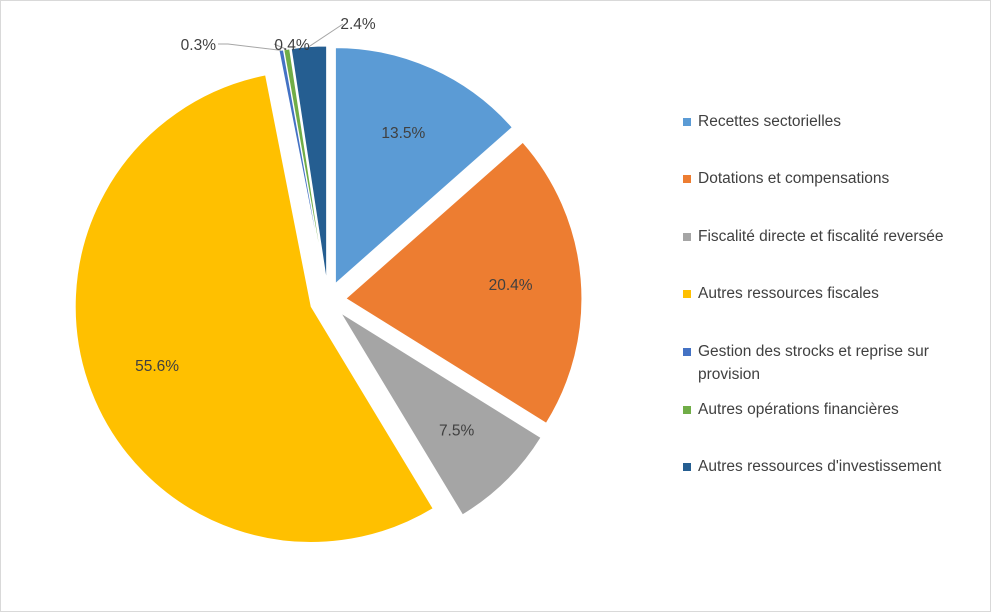 Image resolution: width=991 pixels, height=612 pixels. Describe the element at coordinates (511, 285) in the screenshot. I see `data-label: 20.4%` at that location.